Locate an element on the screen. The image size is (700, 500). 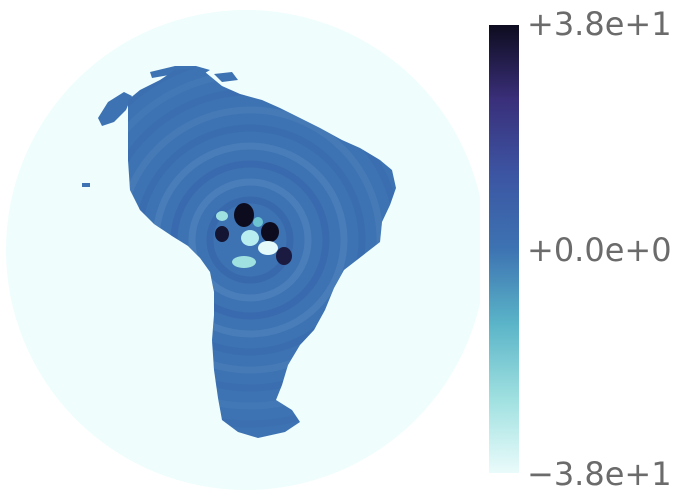
colorbar is located at coordinates (504, 249).